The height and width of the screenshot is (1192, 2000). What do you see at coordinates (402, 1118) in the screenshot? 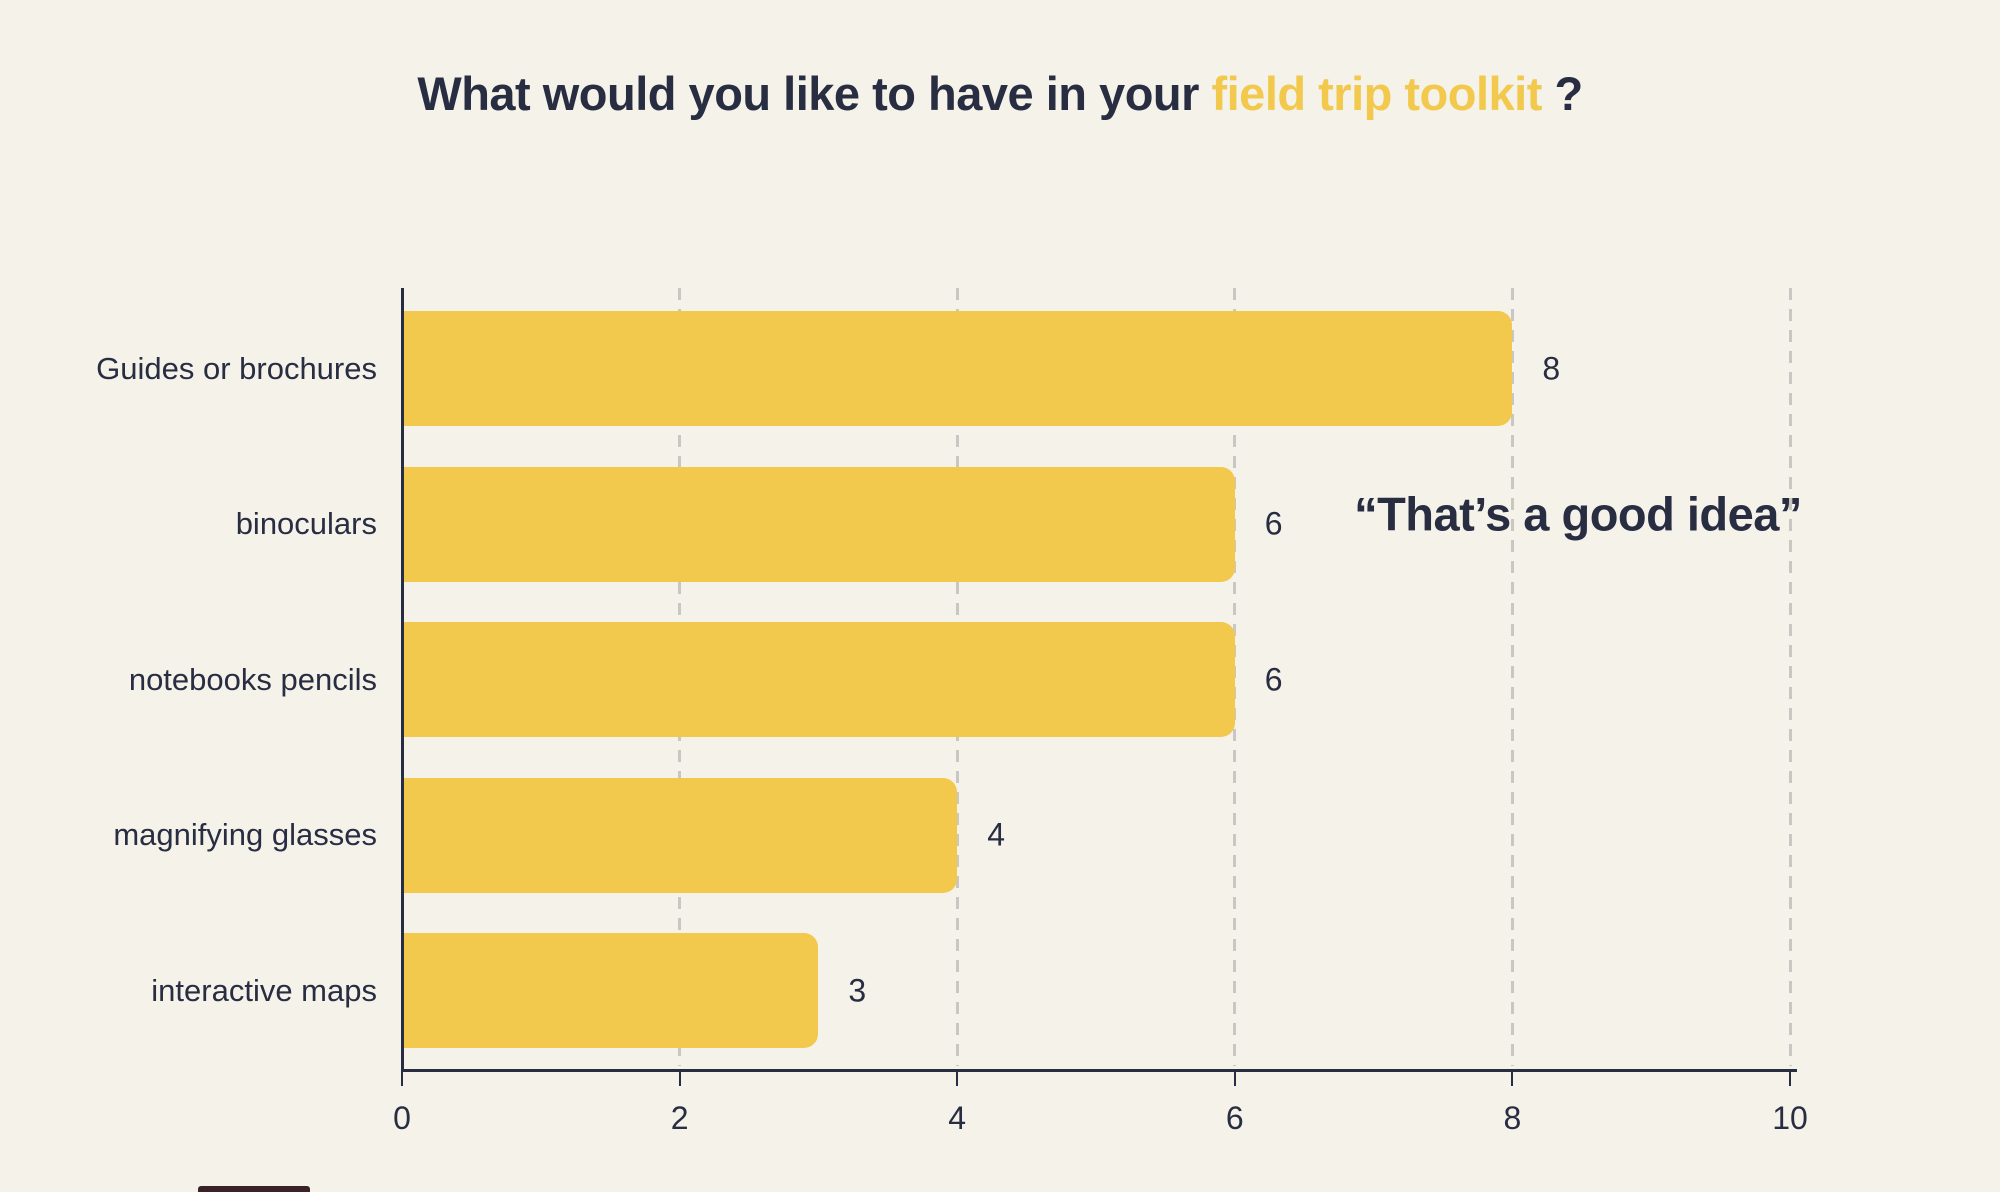
I see `x-tick-label: 0` at bounding box center [402, 1118].